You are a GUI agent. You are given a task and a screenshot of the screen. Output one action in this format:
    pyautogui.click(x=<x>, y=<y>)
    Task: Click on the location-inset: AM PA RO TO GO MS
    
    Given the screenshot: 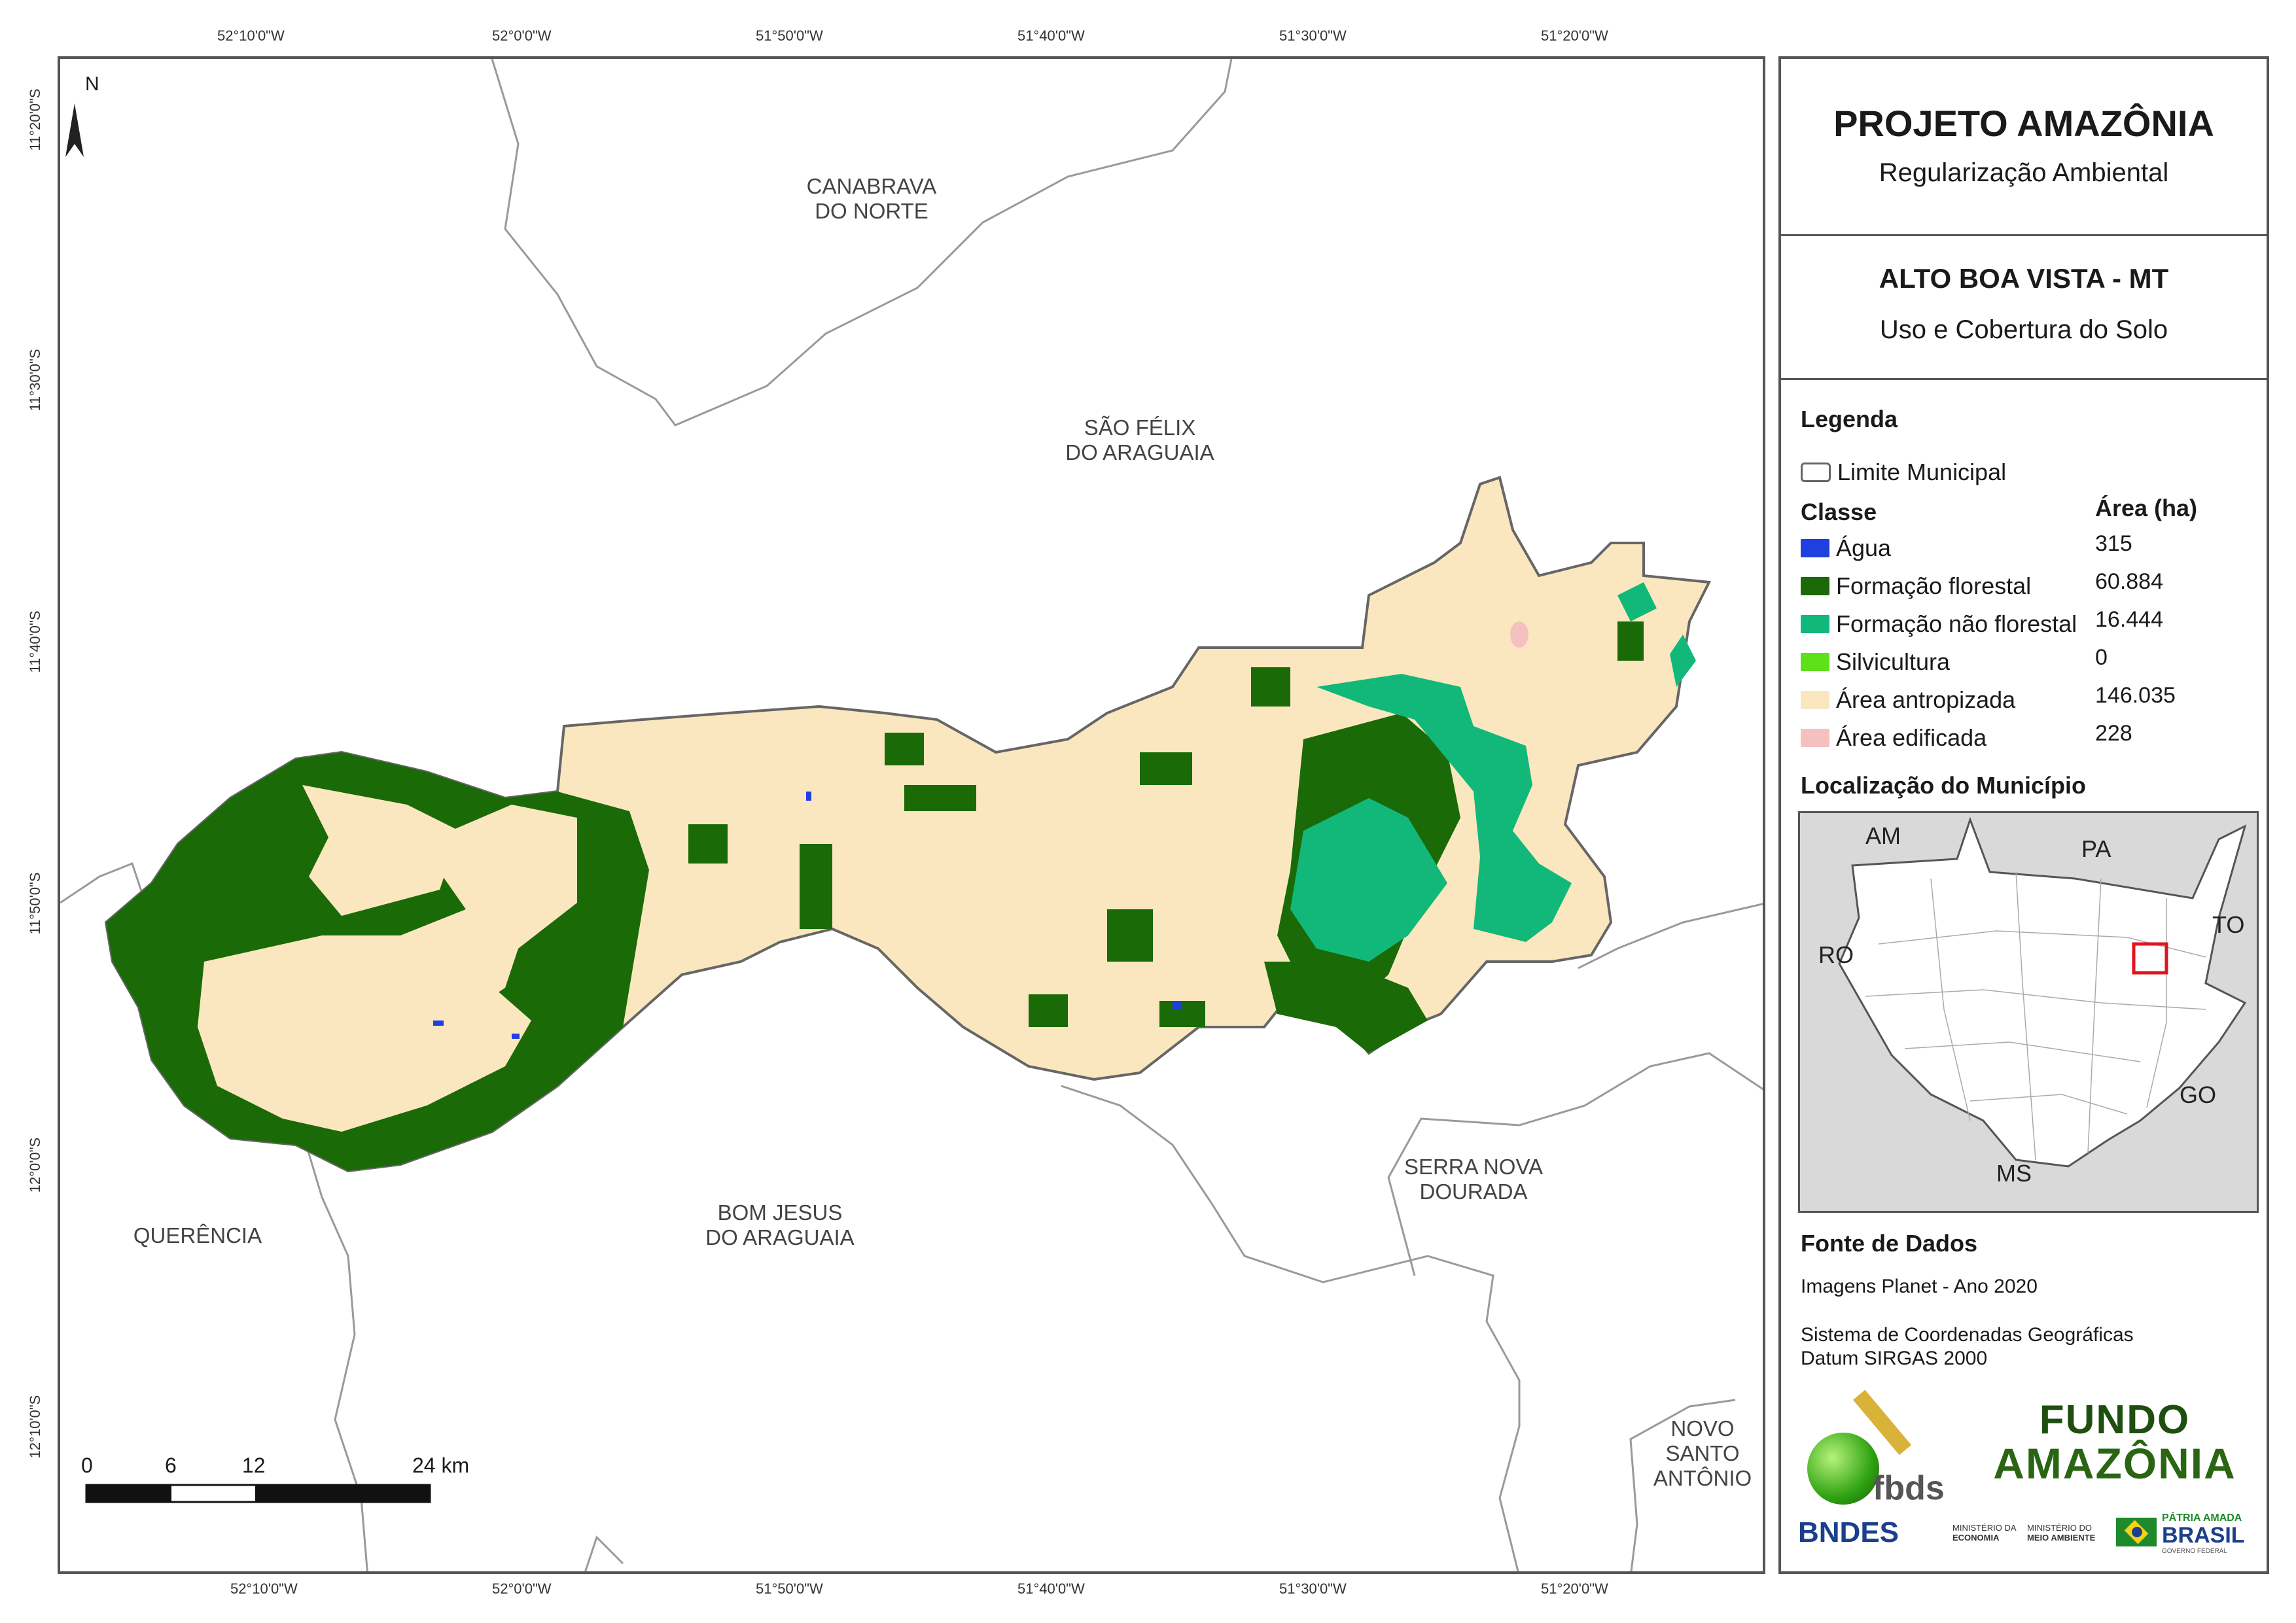 What is the action you would take?
    pyautogui.click(x=2028, y=1012)
    